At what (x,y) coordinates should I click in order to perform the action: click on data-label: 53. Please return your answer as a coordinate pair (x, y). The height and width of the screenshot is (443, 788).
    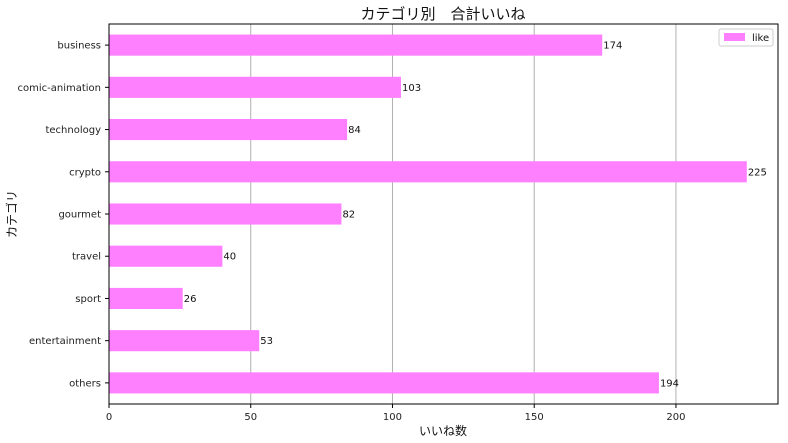
    Looking at the image, I should click on (266, 341).